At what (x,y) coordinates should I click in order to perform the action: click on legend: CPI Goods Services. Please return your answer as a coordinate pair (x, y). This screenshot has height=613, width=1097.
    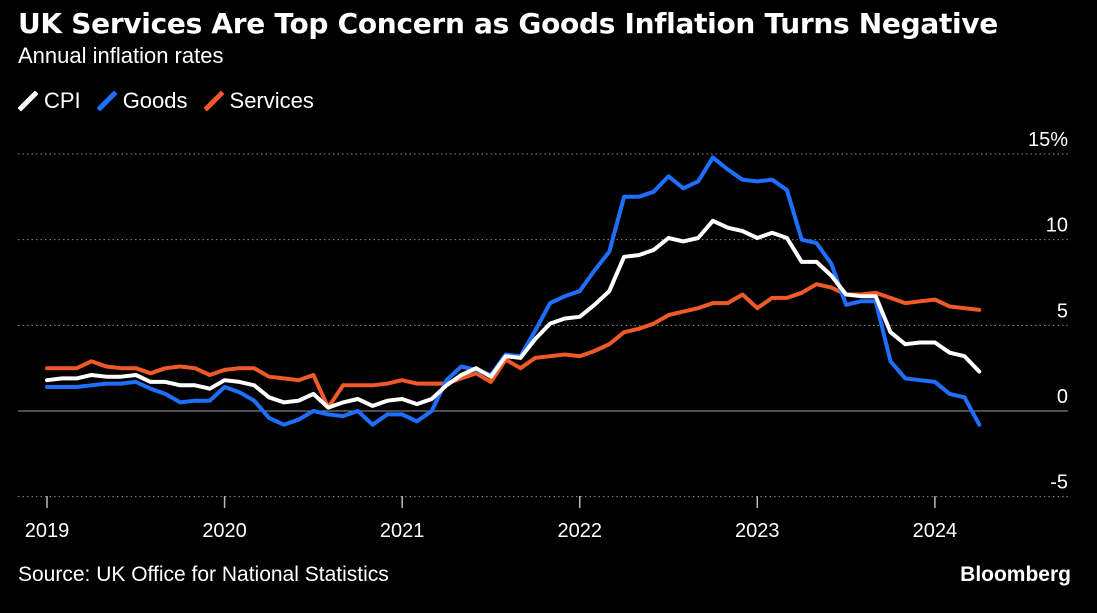
    Looking at the image, I should click on (174, 101).